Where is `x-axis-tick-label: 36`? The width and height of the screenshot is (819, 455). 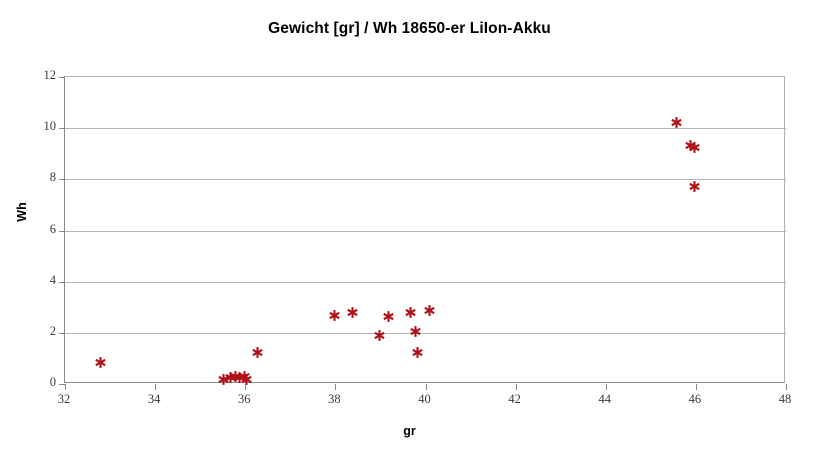 x-axis-tick-label: 36 is located at coordinates (244, 399).